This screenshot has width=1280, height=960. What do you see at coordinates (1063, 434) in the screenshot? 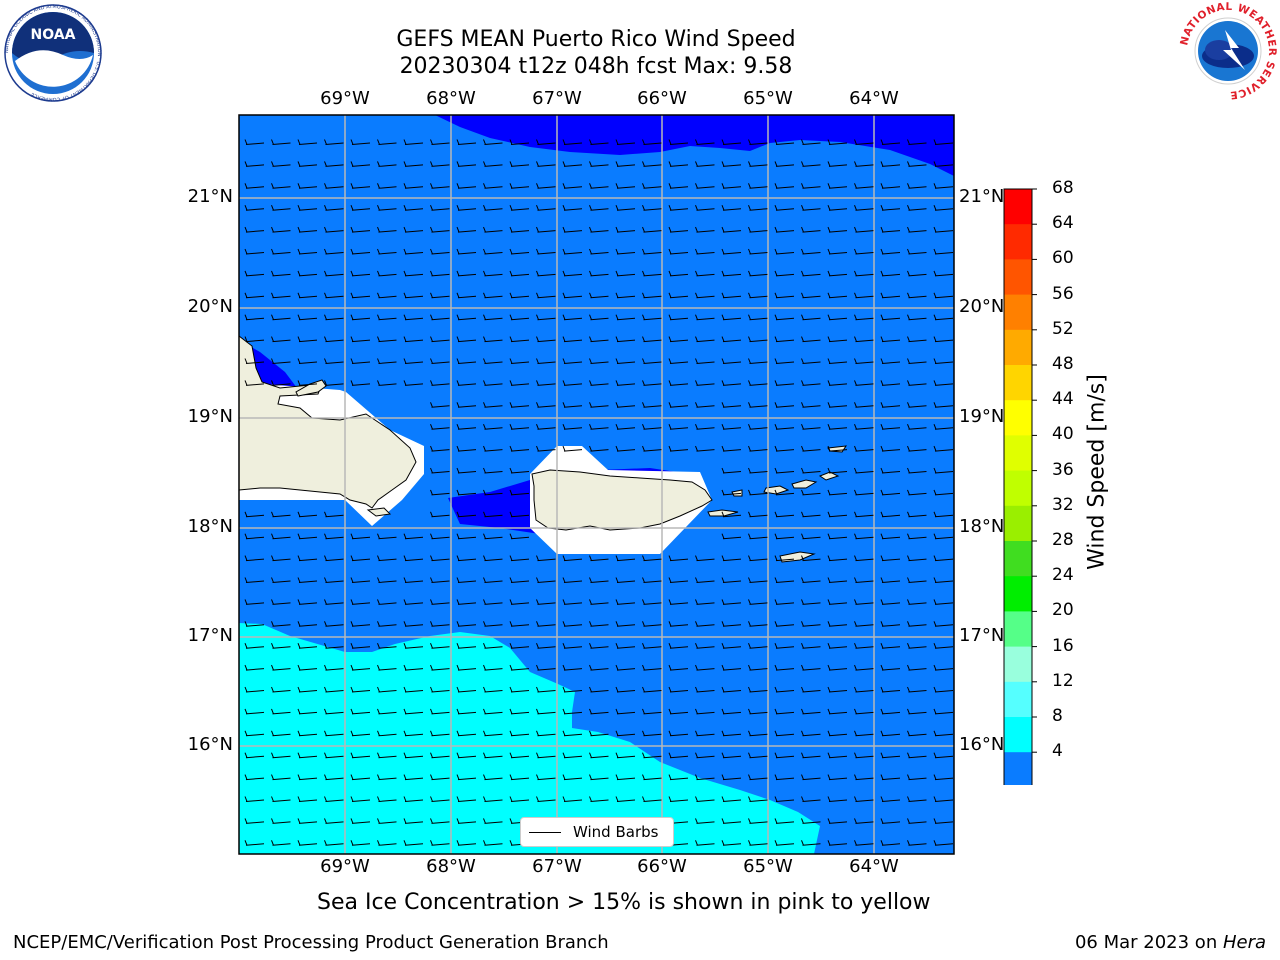
I see `colorbar-tick-label: 40` at bounding box center [1063, 434].